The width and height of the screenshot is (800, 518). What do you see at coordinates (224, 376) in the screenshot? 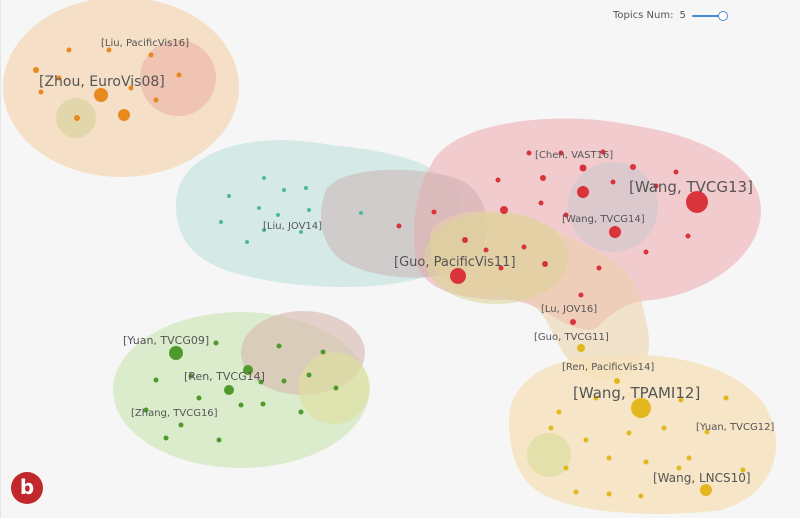
I see `document-label: [Ren, TVCG14]` at bounding box center [224, 376].